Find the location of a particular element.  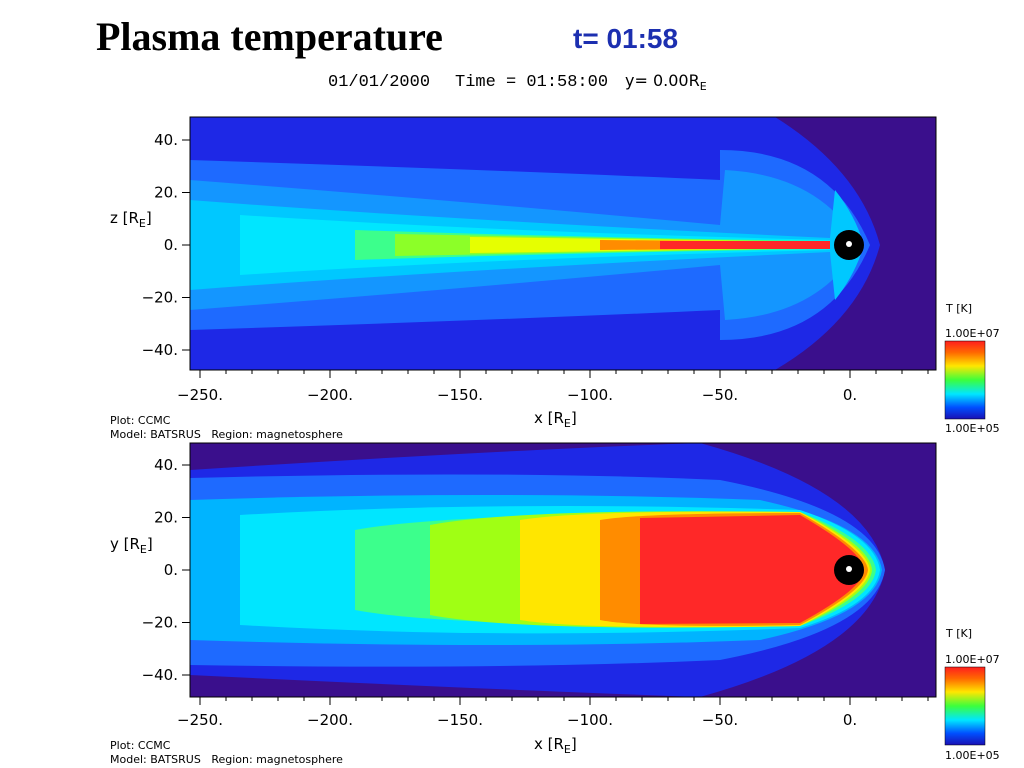

slide-time: t= 01:58 is located at coordinates (625, 38).